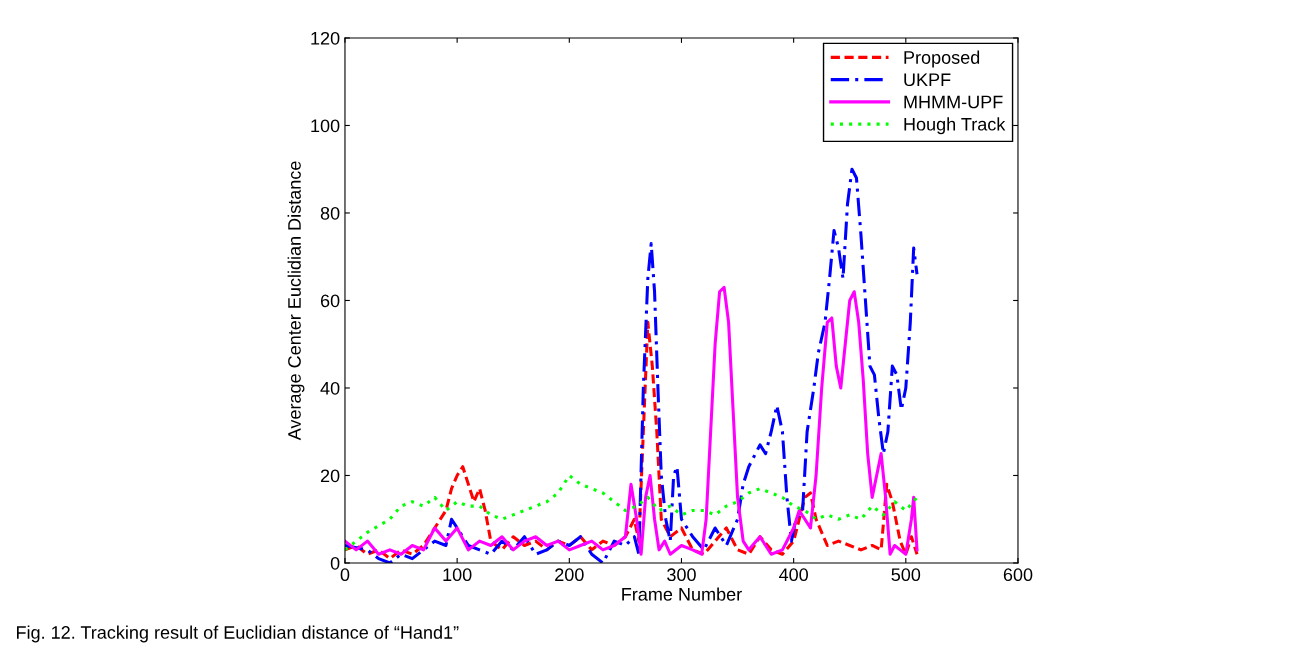  Describe the element at coordinates (681, 575) in the screenshot. I see `x-tick-label: 300` at that location.